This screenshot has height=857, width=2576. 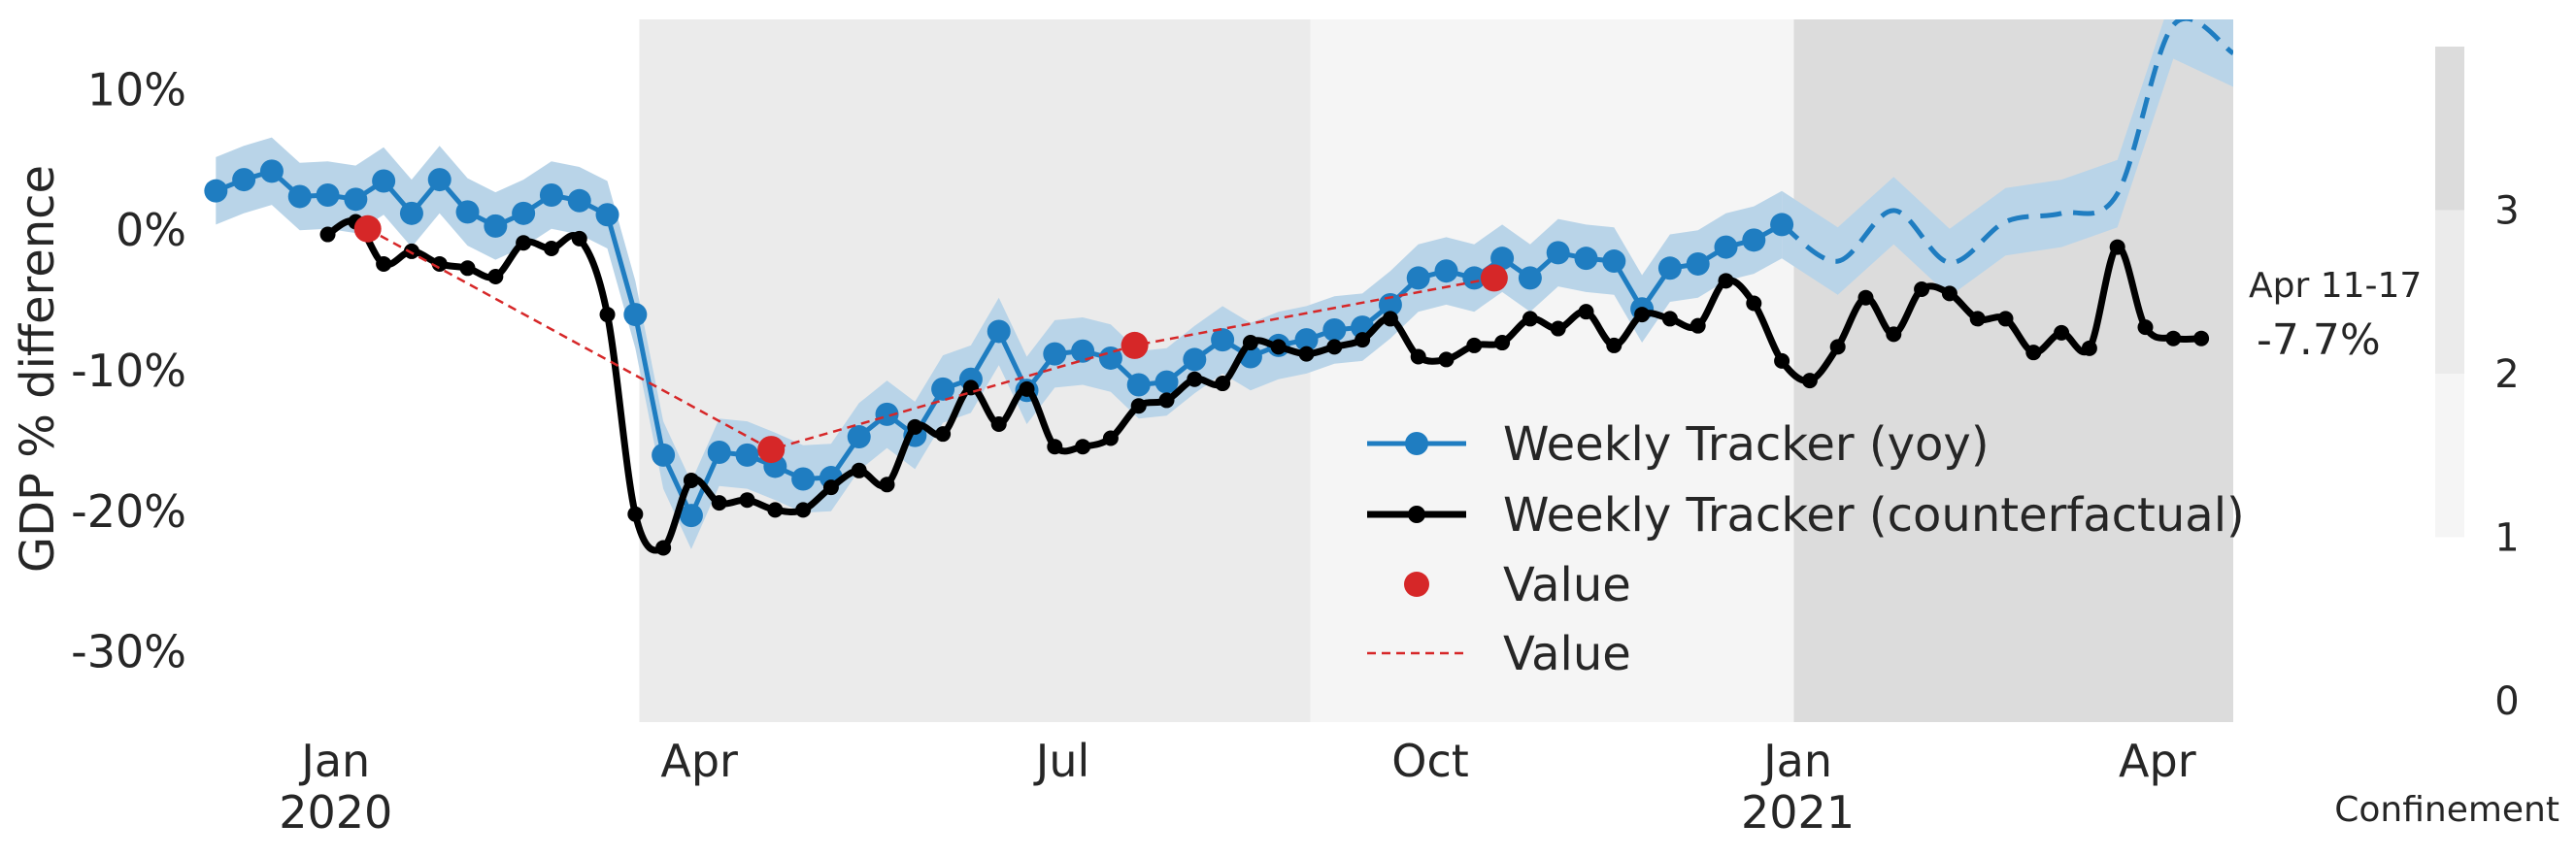 I want to click on x-tick-year-label: 2020, so click(x=336, y=812).